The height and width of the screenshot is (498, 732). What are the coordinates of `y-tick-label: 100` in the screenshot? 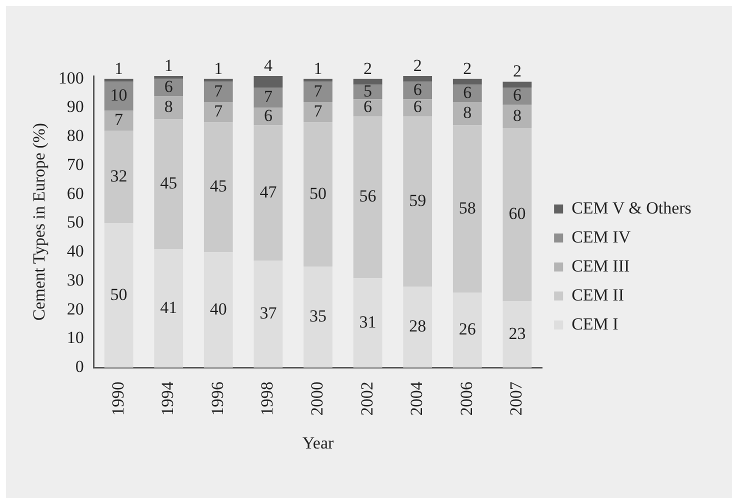 It's located at (71, 78).